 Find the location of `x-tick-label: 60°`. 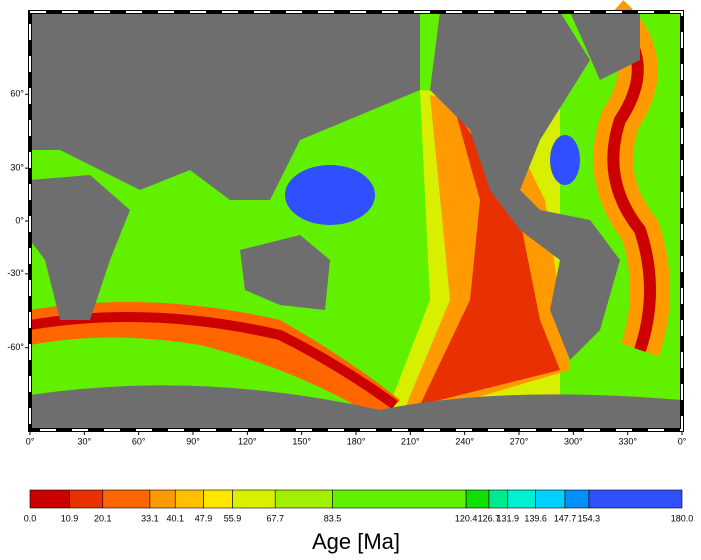

x-tick-label: 60° is located at coordinates (139, 441).